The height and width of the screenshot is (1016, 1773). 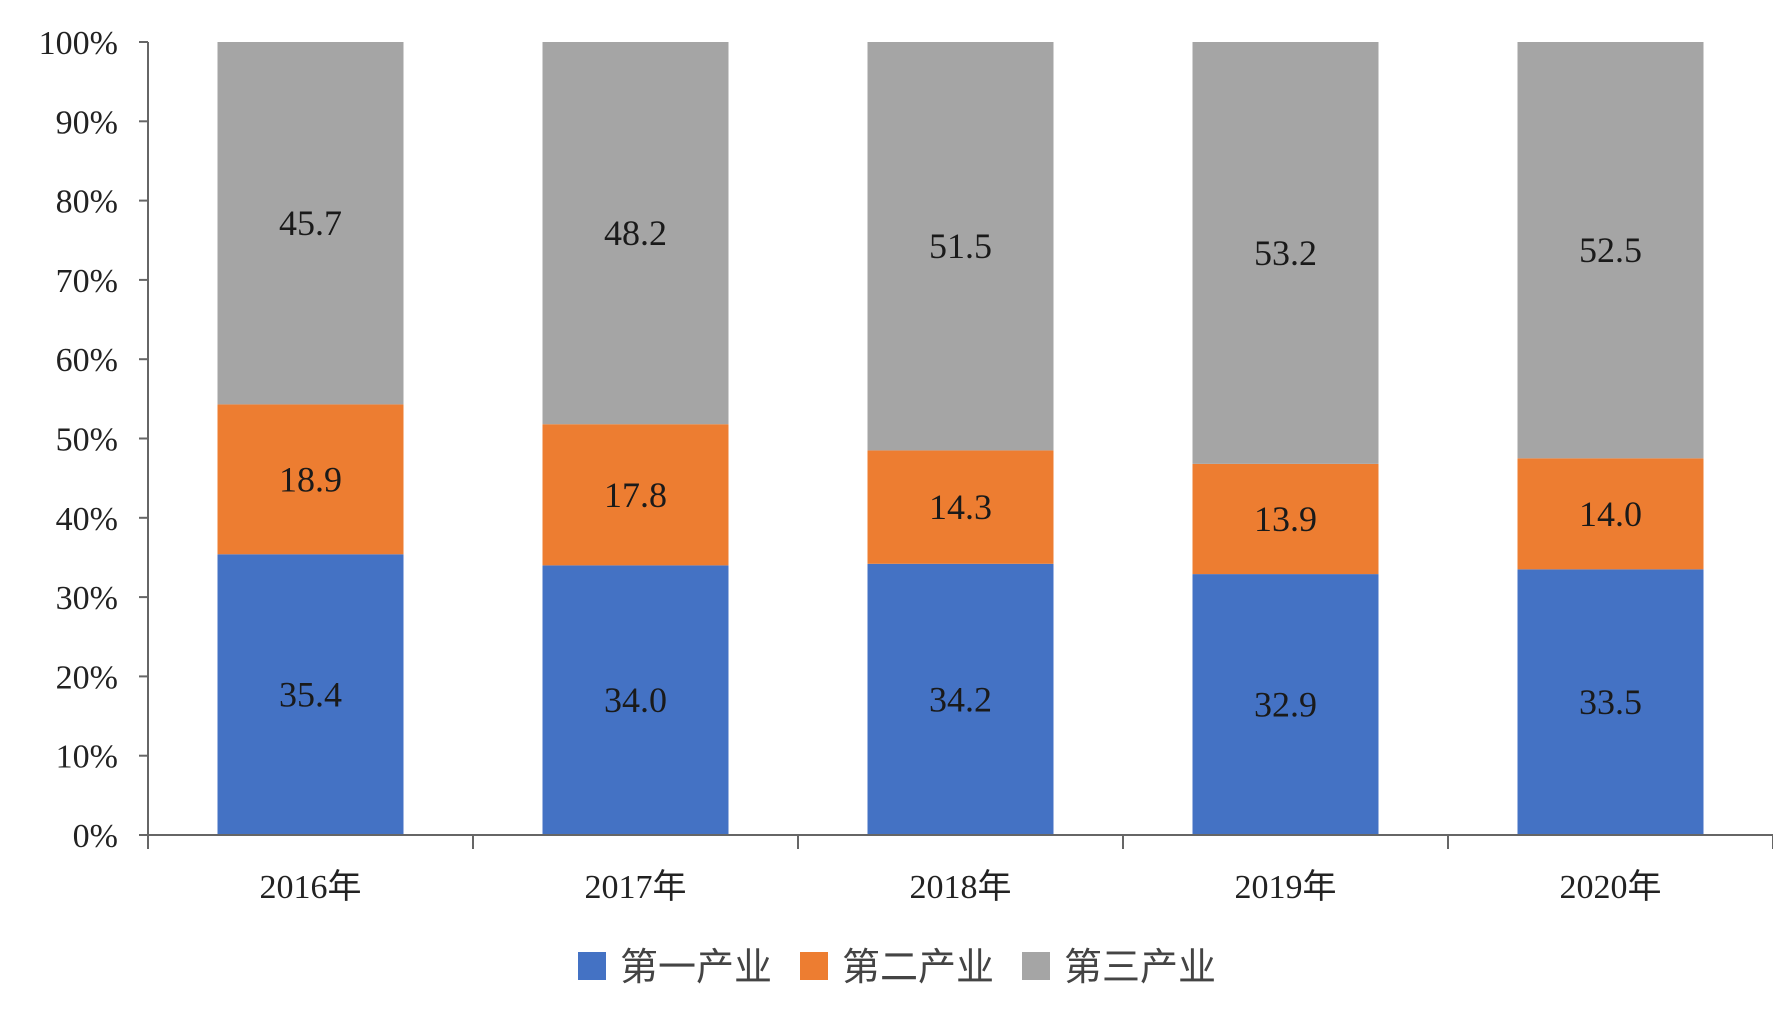 I want to click on y-tick-label-4: 40%, so click(x=87, y=519).